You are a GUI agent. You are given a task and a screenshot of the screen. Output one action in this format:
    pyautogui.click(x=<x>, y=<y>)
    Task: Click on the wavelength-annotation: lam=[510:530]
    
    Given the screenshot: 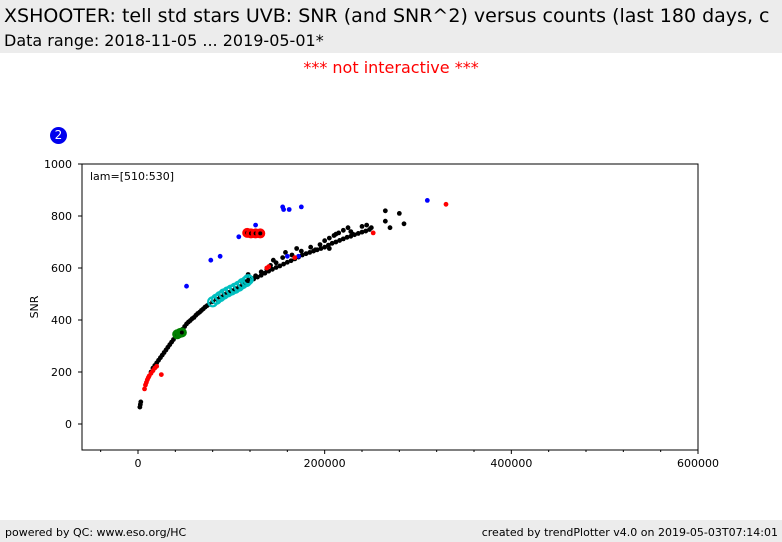 What is the action you would take?
    pyautogui.click(x=132, y=176)
    